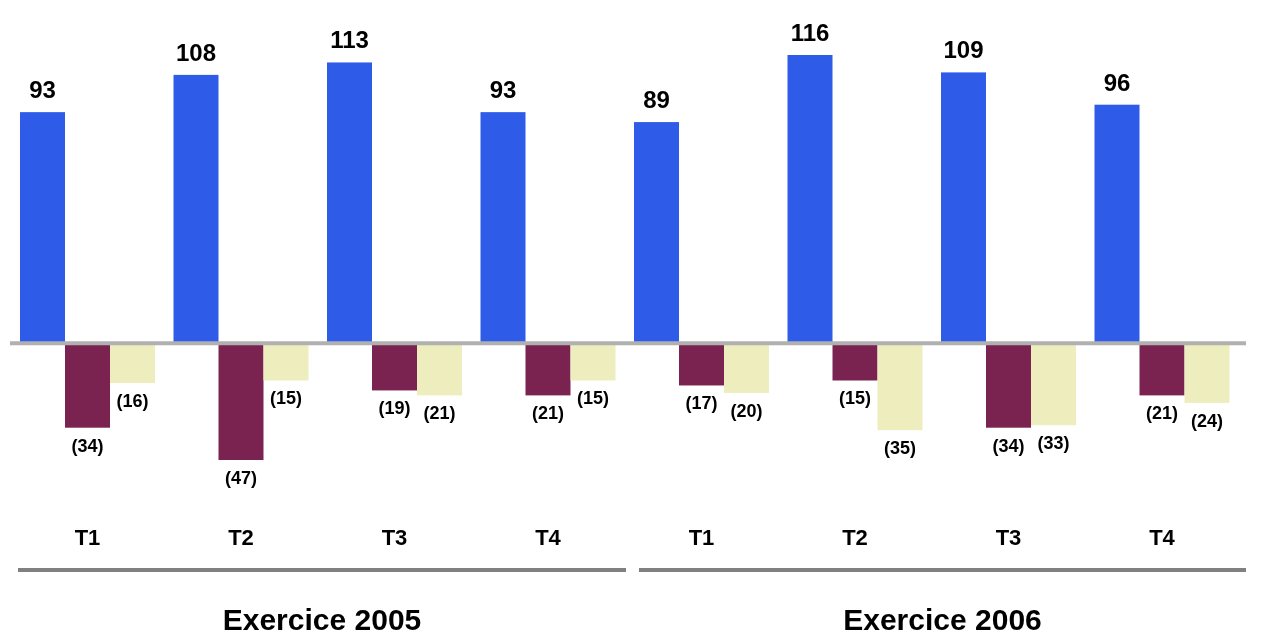 This screenshot has height=638, width=1266. Describe the element at coordinates (132, 400) in the screenshot. I see `data-label: (16)` at that location.